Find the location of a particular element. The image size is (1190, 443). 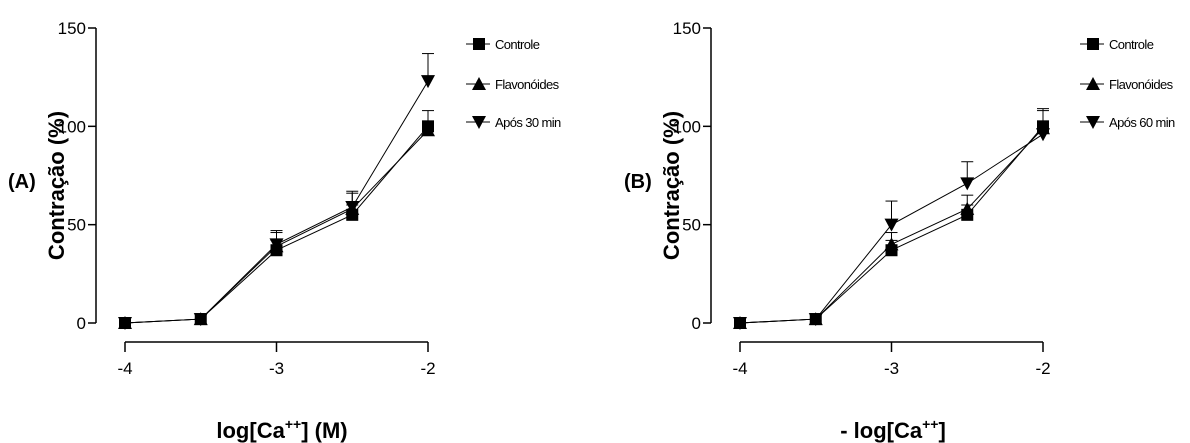

series-ap-s-60-min is located at coordinates (891, 219).